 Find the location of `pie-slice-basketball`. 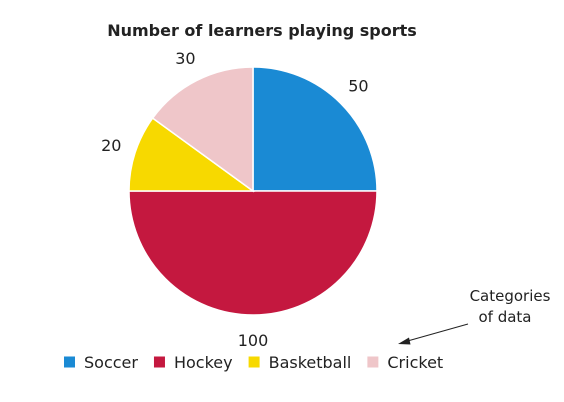

pie-slice-basketball is located at coordinates (192, 154).